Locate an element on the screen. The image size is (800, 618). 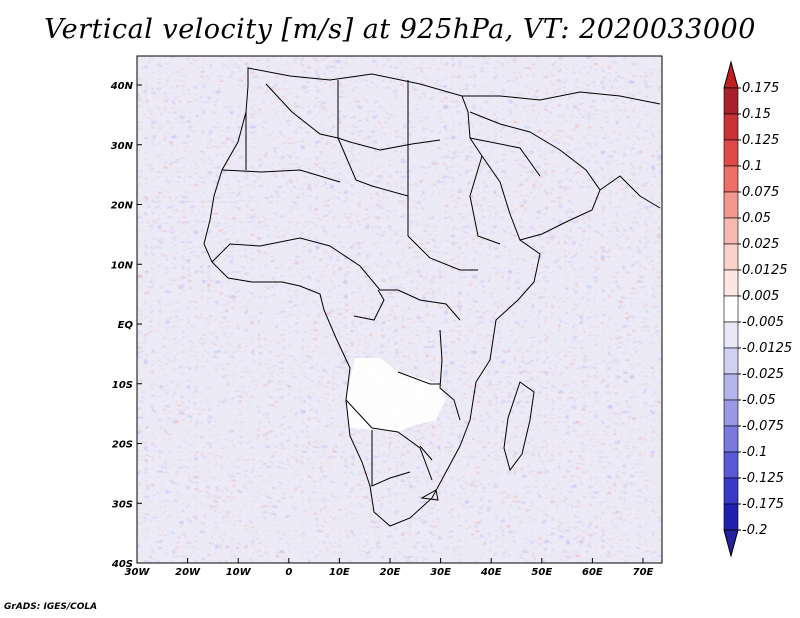
lon-tick-label: 10E is located at coordinates (339, 572).